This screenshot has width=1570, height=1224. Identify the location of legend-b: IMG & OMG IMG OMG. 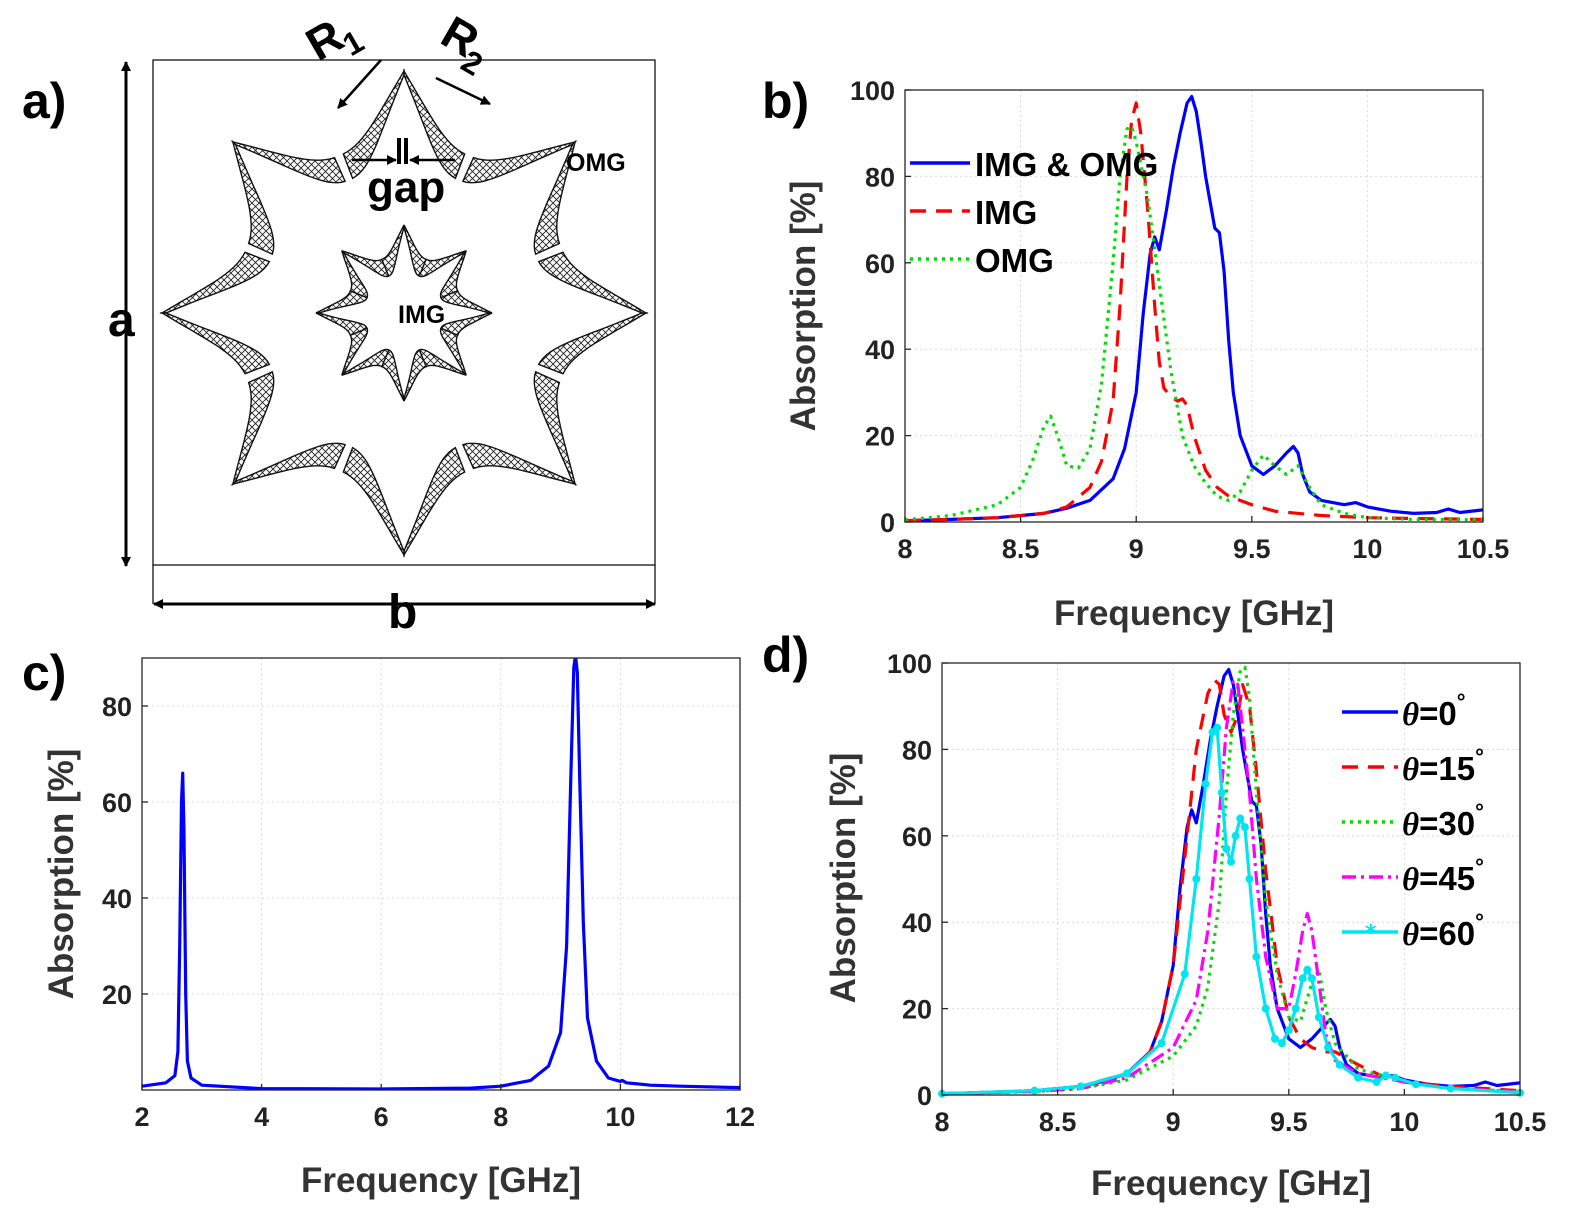
(1034, 212).